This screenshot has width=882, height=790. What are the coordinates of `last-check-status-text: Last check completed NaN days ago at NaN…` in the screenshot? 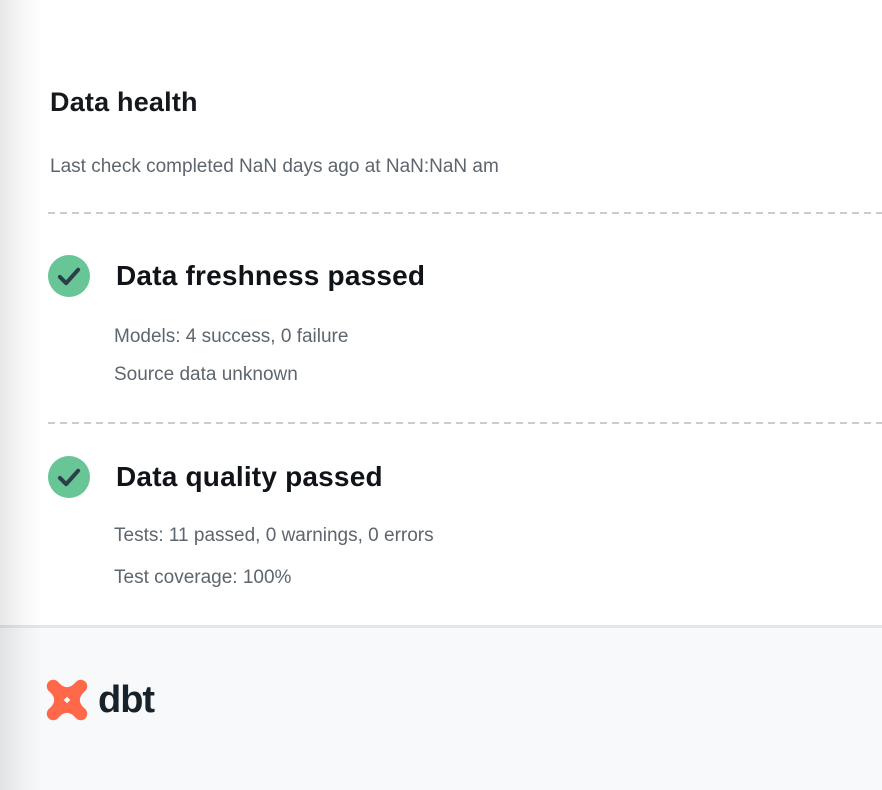 It's located at (274, 166).